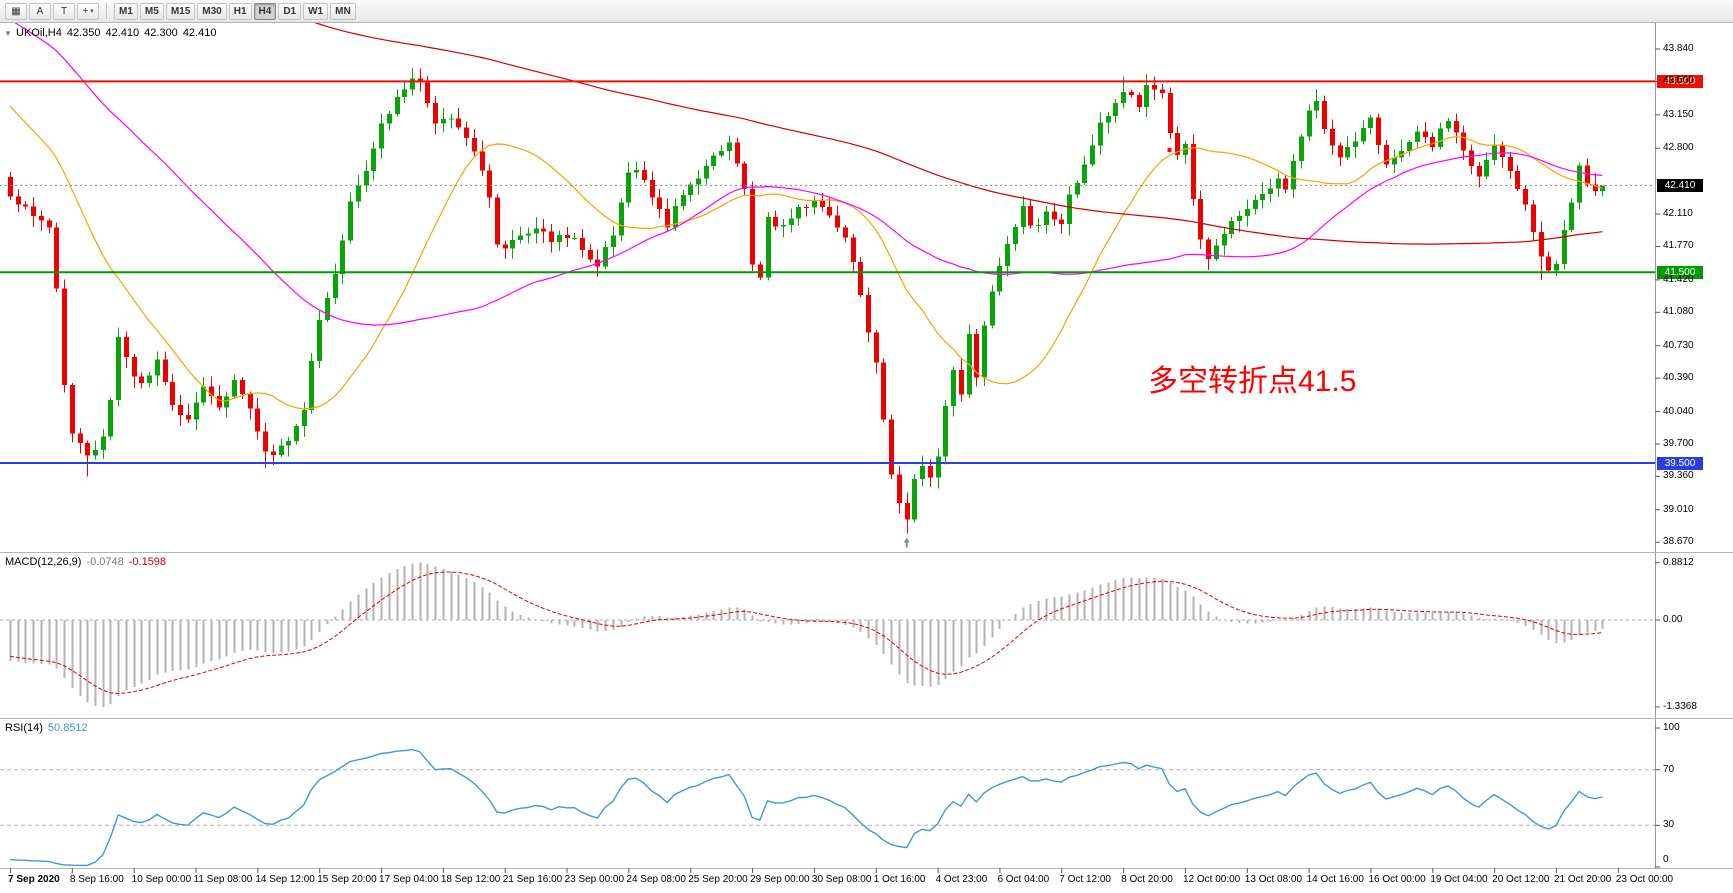 This screenshot has width=1733, height=893. Describe the element at coordinates (106, 11) in the screenshot. I see `toolbar-separator` at that location.